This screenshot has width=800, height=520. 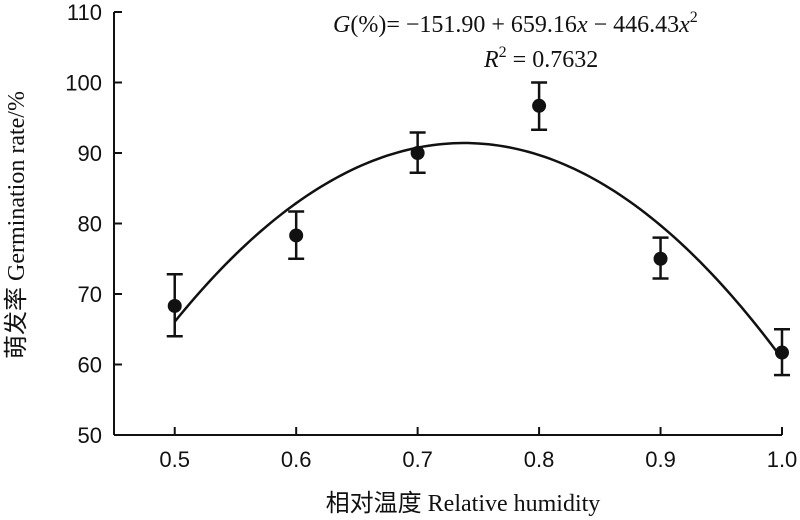 What do you see at coordinates (83, 83) in the screenshot?
I see `y-tick-label: 100` at bounding box center [83, 83].